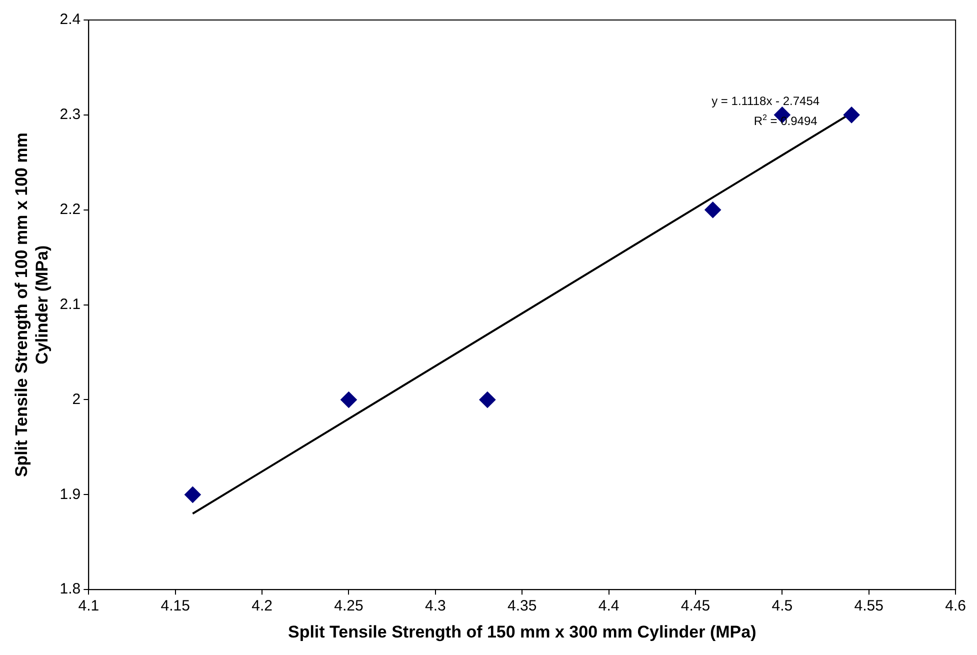  Describe the element at coordinates (522, 606) in the screenshot. I see `x-tick-label: 4.35` at that location.